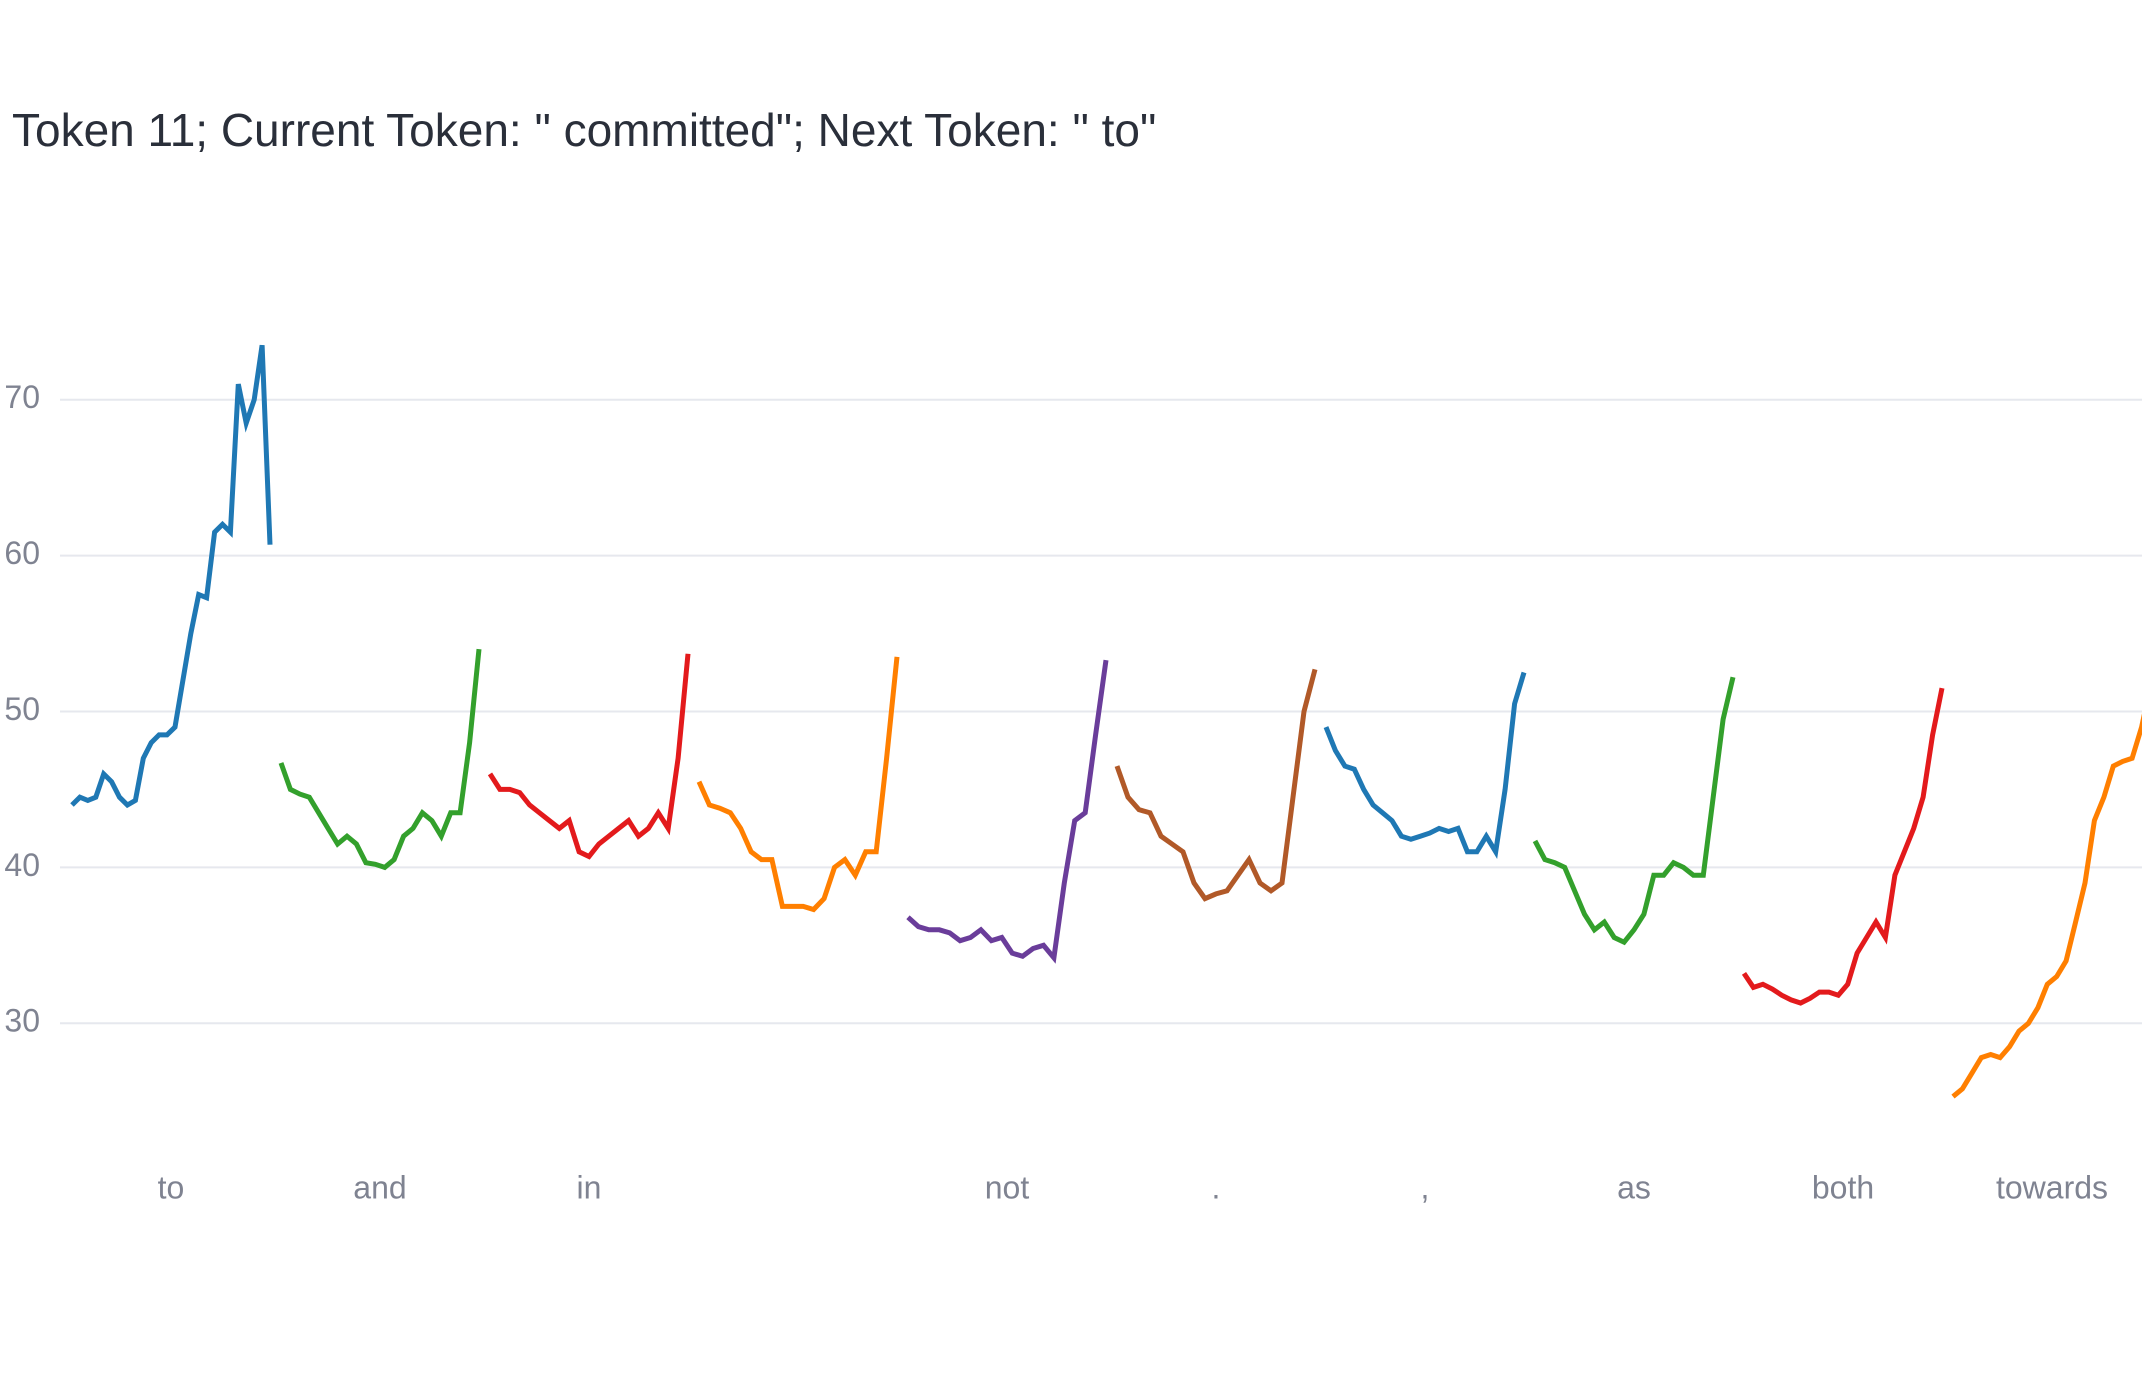 The image size is (2142, 1380). What do you see at coordinates (22, 865) in the screenshot?
I see `y-tick-label: 40` at bounding box center [22, 865].